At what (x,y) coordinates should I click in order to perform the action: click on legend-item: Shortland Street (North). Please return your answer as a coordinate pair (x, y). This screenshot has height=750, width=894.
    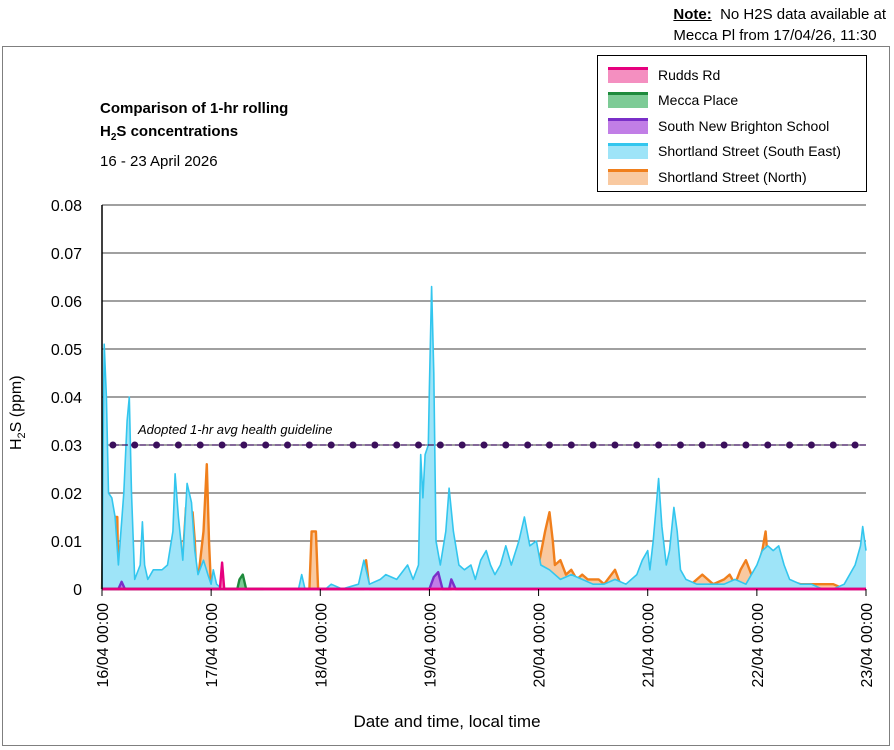
    Looking at the image, I should click on (732, 177).